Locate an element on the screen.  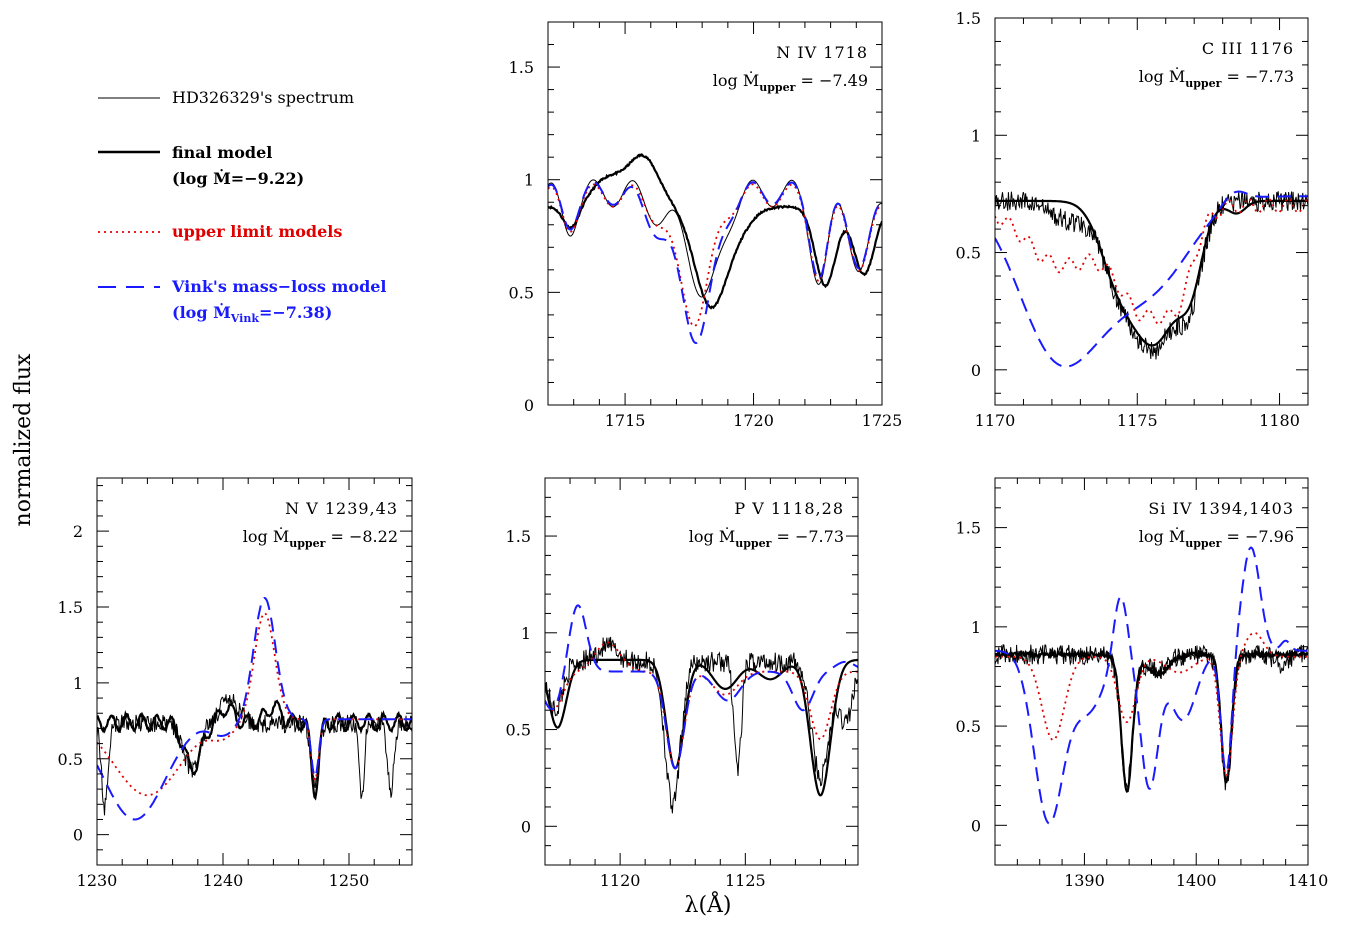
legend-final-sub: (log Ṁ=−9.22) is located at coordinates (238, 178).